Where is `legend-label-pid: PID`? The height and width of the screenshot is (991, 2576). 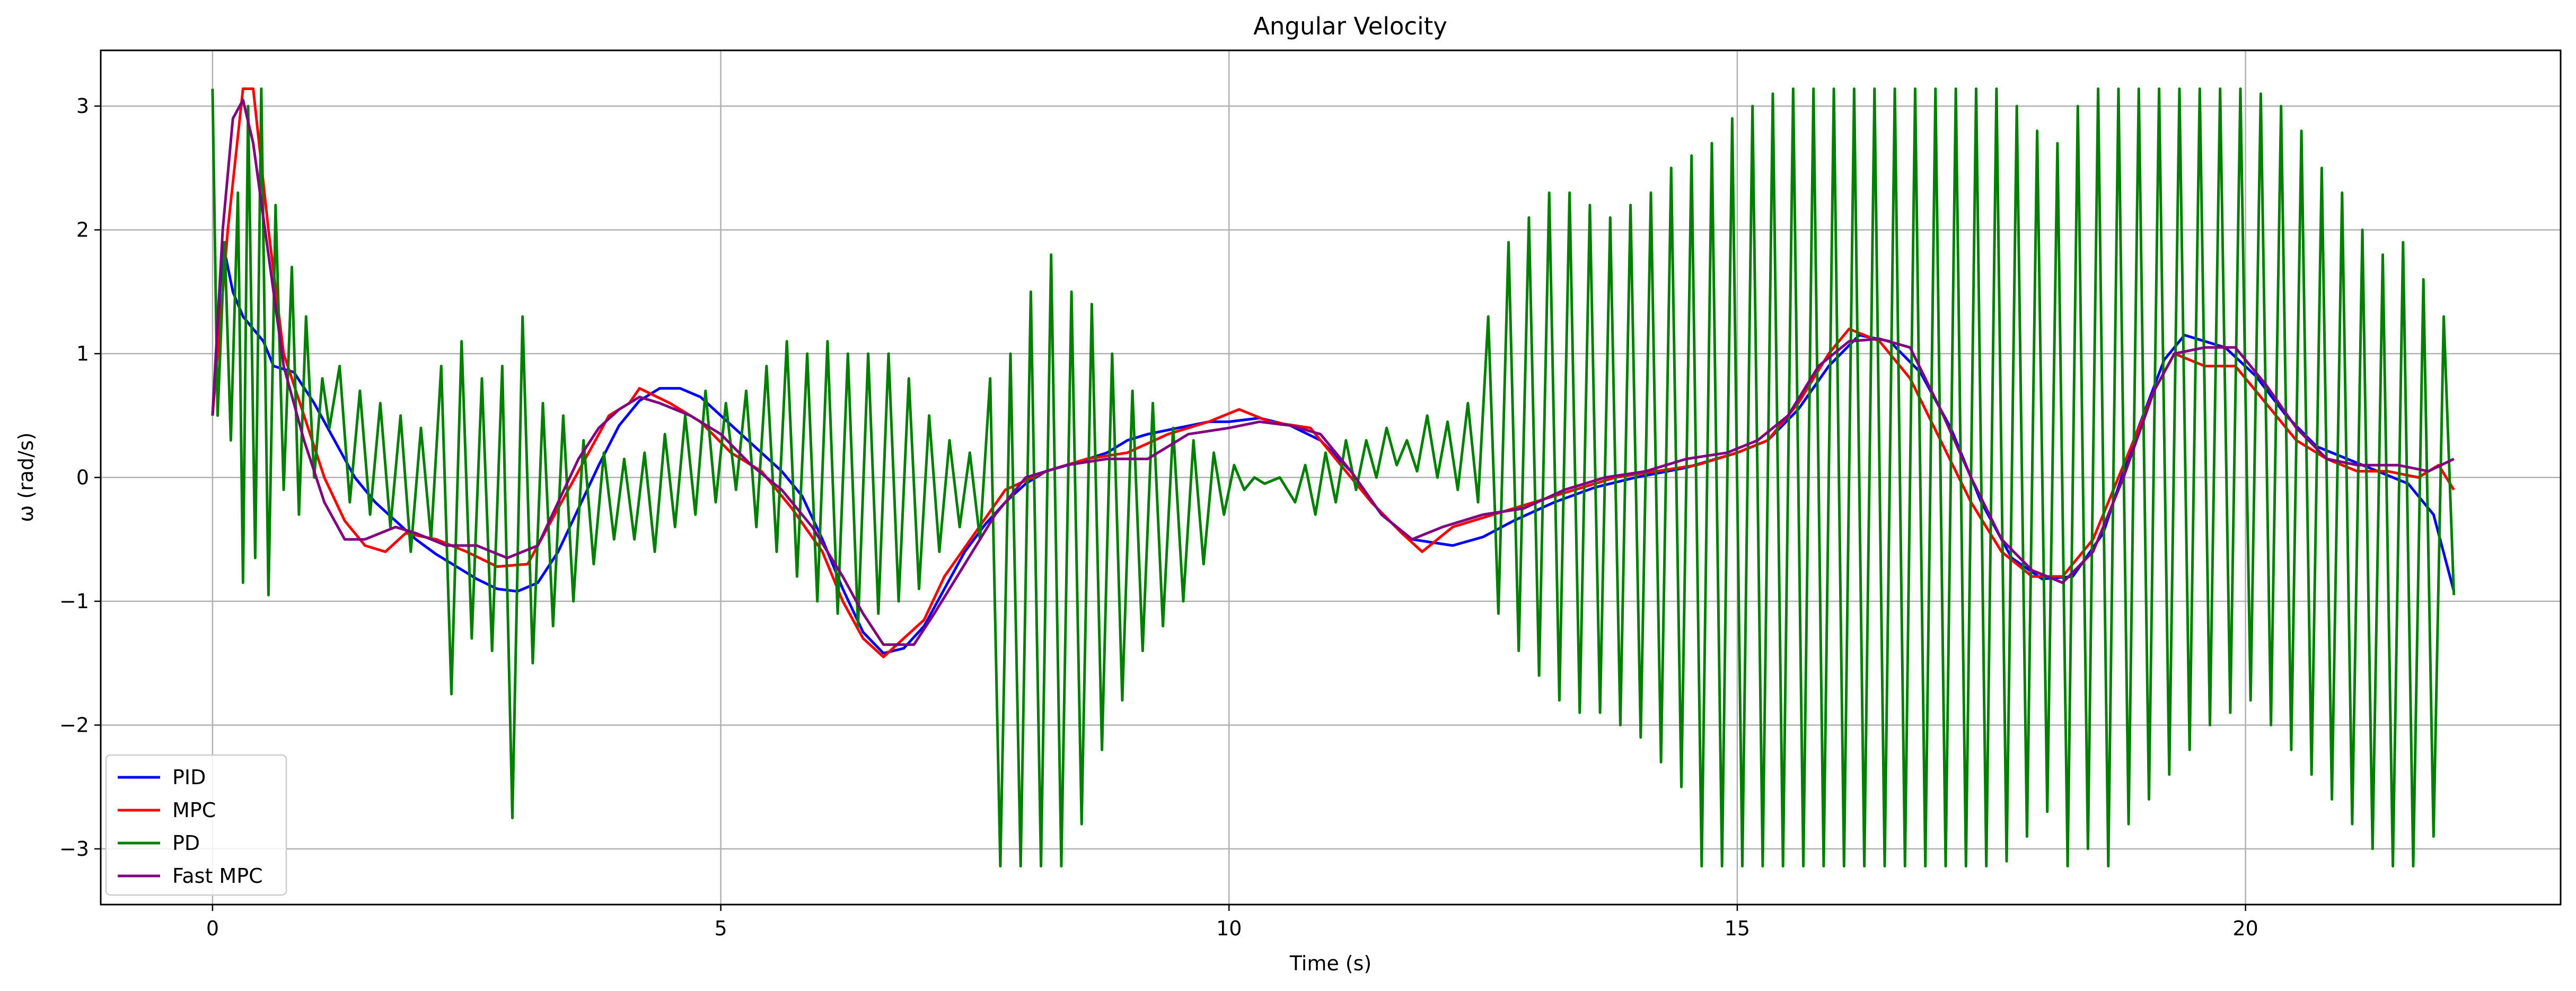 legend-label-pid: PID is located at coordinates (189, 777).